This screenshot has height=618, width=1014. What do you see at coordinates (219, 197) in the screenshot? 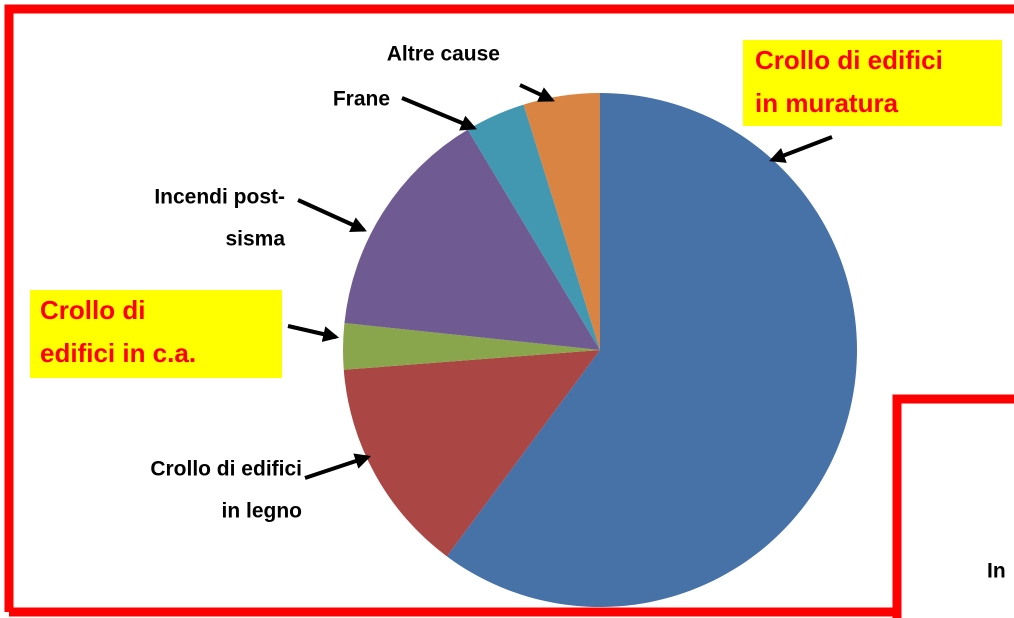
I see `slice-label: Incendi post-` at bounding box center [219, 197].